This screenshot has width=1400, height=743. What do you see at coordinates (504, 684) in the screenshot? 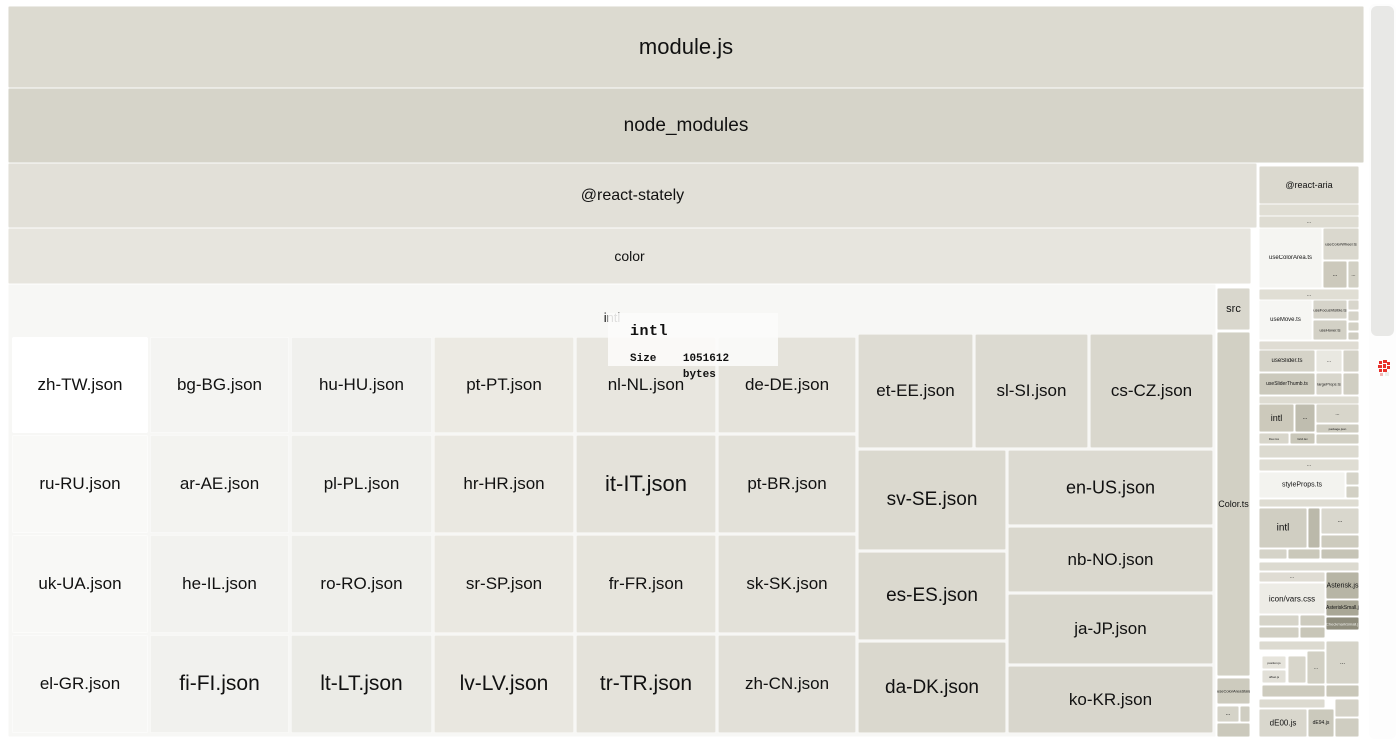
I see `treemap-leaf-lv-lv: lv-LV.json` at bounding box center [504, 684].